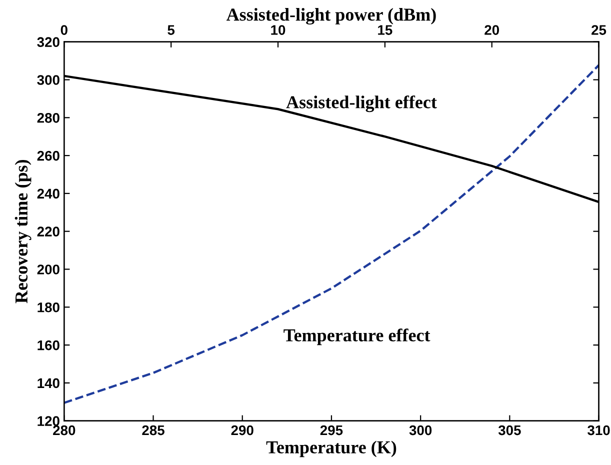  What do you see at coordinates (599, 430) in the screenshot?
I see `x-tick-label: 310` at bounding box center [599, 430].